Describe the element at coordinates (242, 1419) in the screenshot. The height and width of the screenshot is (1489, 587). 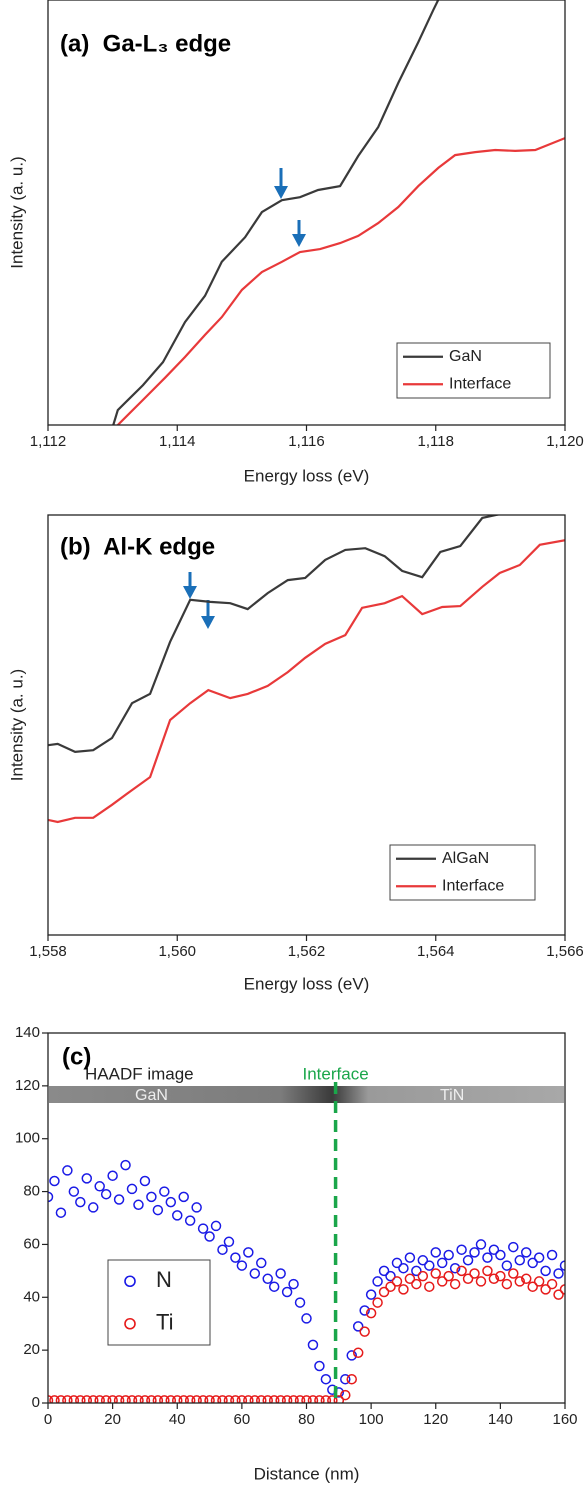
I see `x-tick-label: 60` at that location.